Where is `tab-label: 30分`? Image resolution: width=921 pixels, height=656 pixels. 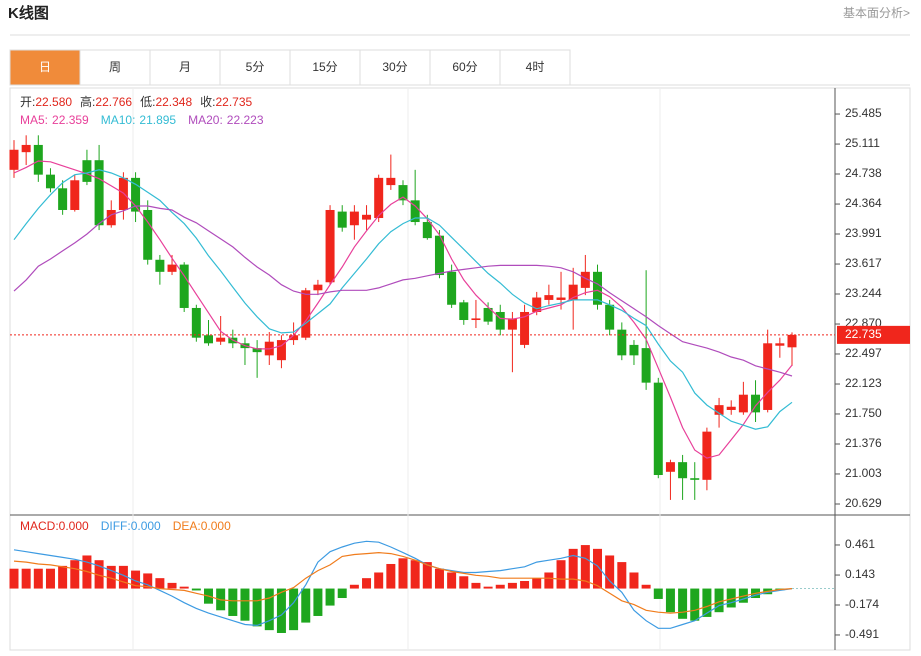
tab-label: 30分 is located at coordinates (394, 67).